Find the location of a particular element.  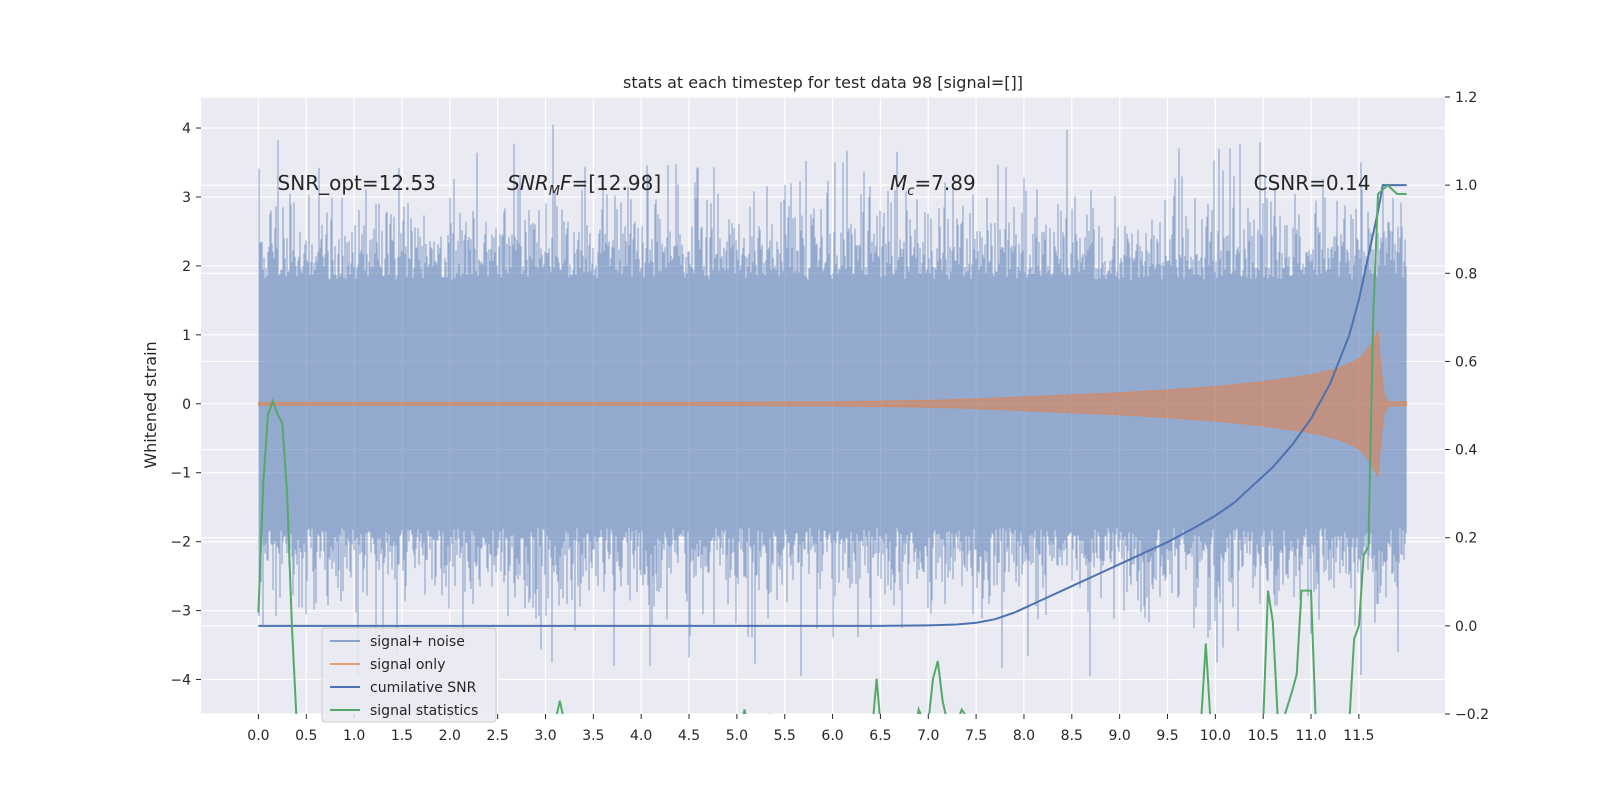

y-tick-label: 3 is located at coordinates (186, 198).